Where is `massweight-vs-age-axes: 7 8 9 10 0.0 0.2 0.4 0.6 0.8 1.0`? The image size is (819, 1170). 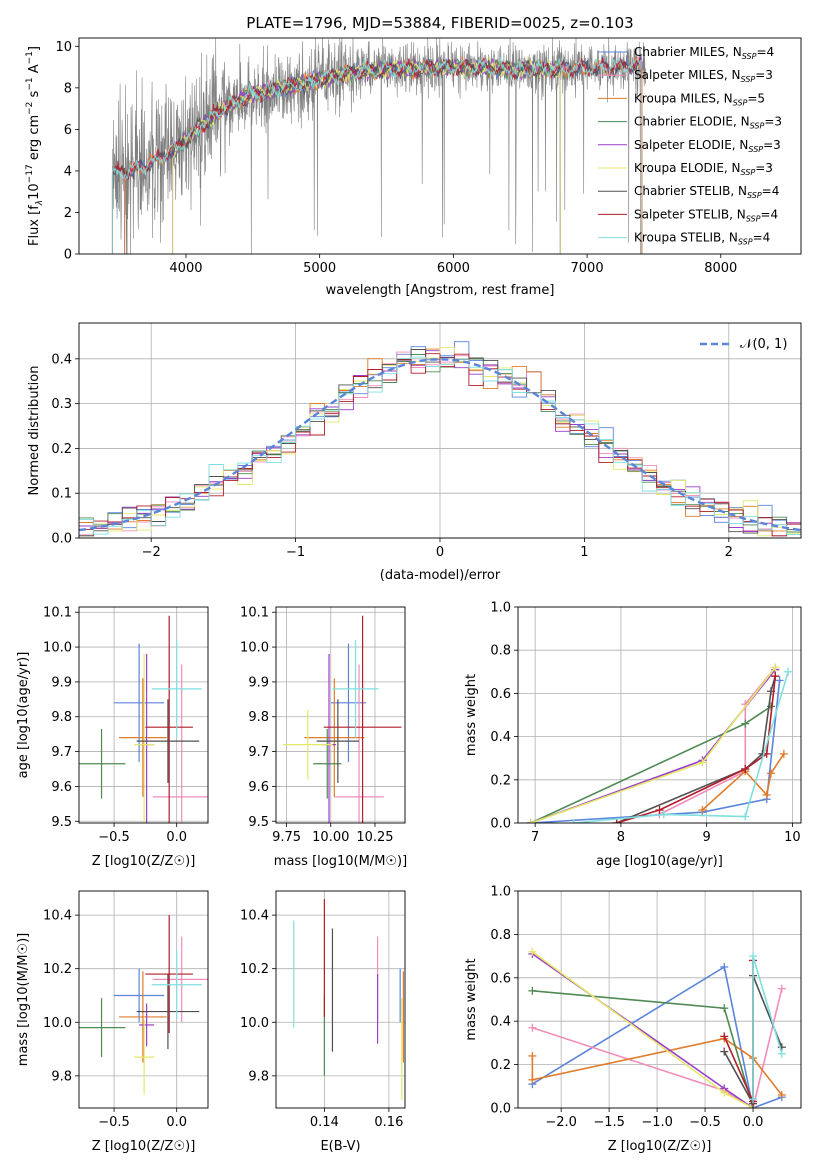 massweight-vs-age-axes: 7 8 9 10 0.0 0.2 0.4 0.6 0.8 1.0 is located at coordinates (645, 723).